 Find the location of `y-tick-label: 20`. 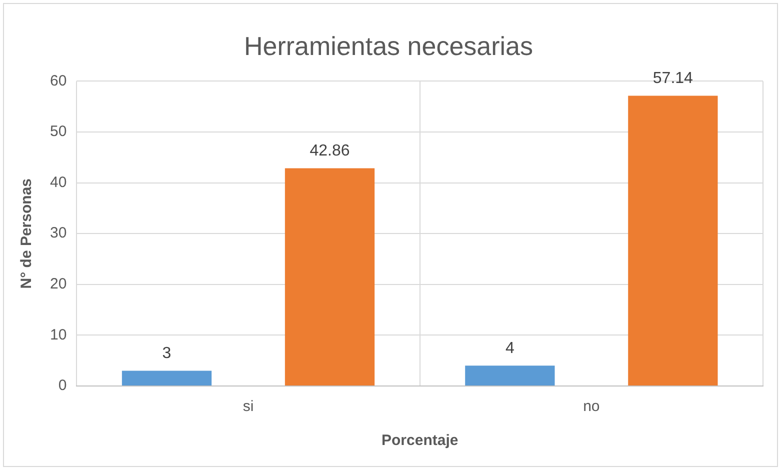

y-tick-label: 20 is located at coordinates (58, 284).